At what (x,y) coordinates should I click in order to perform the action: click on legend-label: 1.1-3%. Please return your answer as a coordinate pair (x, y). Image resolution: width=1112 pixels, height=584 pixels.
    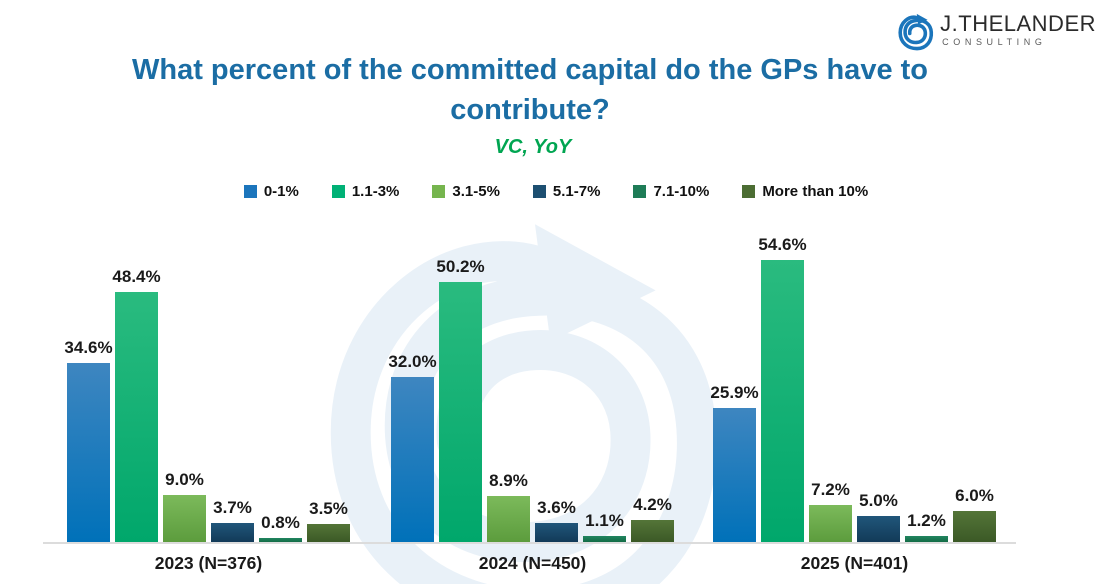
    Looking at the image, I should click on (375, 191).